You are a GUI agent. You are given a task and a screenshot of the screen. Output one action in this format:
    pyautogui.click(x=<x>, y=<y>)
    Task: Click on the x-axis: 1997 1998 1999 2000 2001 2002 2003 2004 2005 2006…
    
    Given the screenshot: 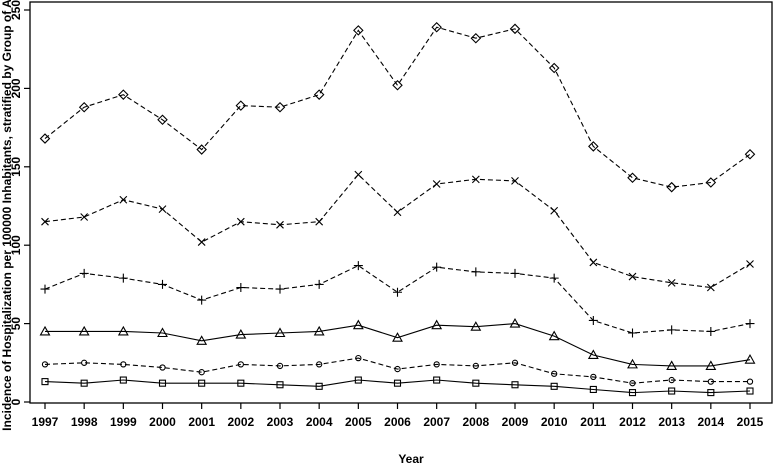 What is the action you would take?
    pyautogui.click(x=398, y=416)
    